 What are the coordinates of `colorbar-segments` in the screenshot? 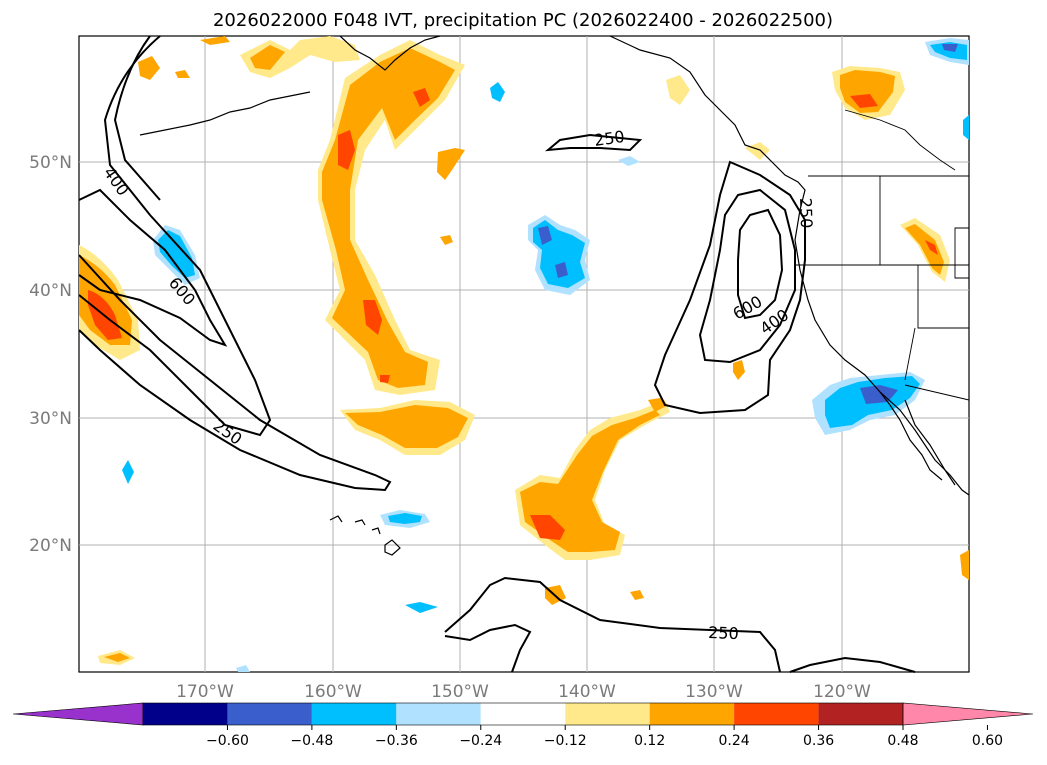 It's located at (523, 714).